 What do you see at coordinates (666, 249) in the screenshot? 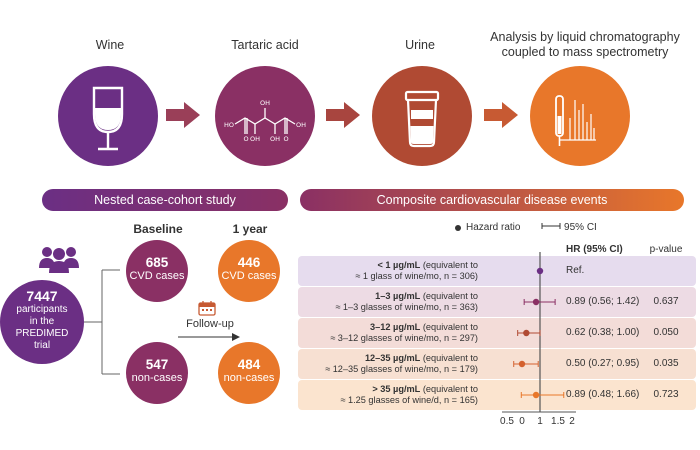
I see `pvalue-column-header: p-value` at bounding box center [666, 249].